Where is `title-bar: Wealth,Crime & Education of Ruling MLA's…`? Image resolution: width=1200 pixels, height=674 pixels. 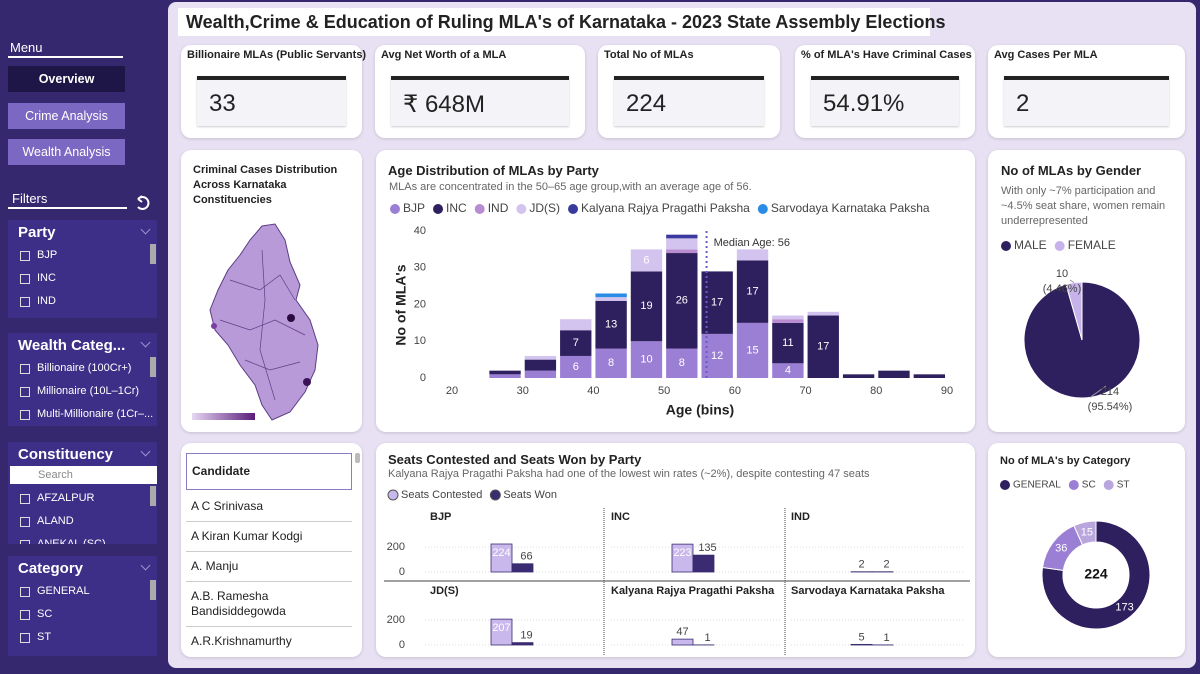
title-bar: Wealth,Crime & Education of Ruling MLA's… is located at coordinates (561, 22).